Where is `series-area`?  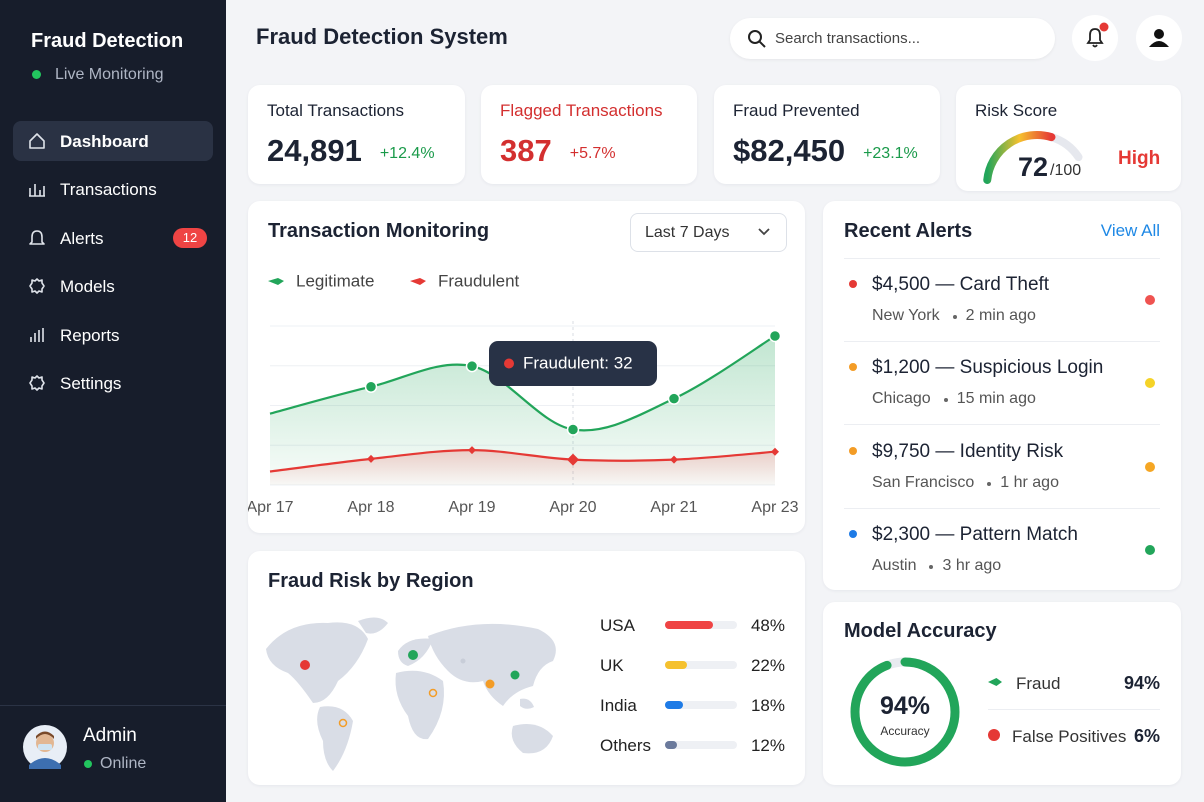
series-area is located at coordinates (522, 410).